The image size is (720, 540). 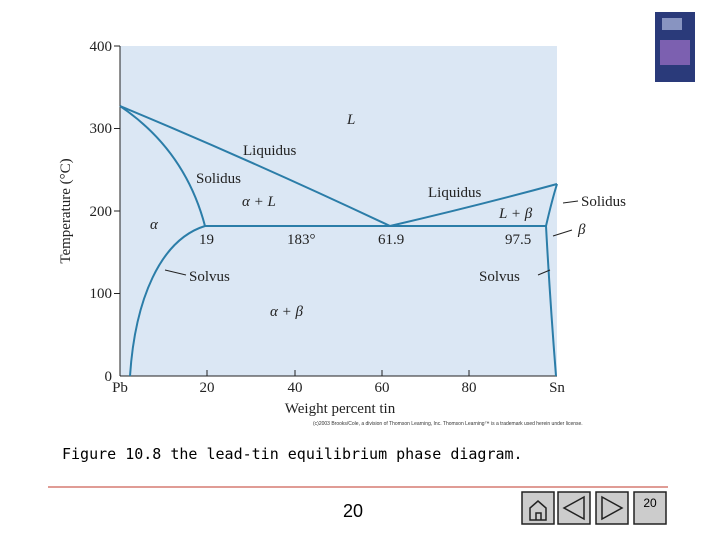 I want to click on page-number: 20, so click(x=353, y=511).